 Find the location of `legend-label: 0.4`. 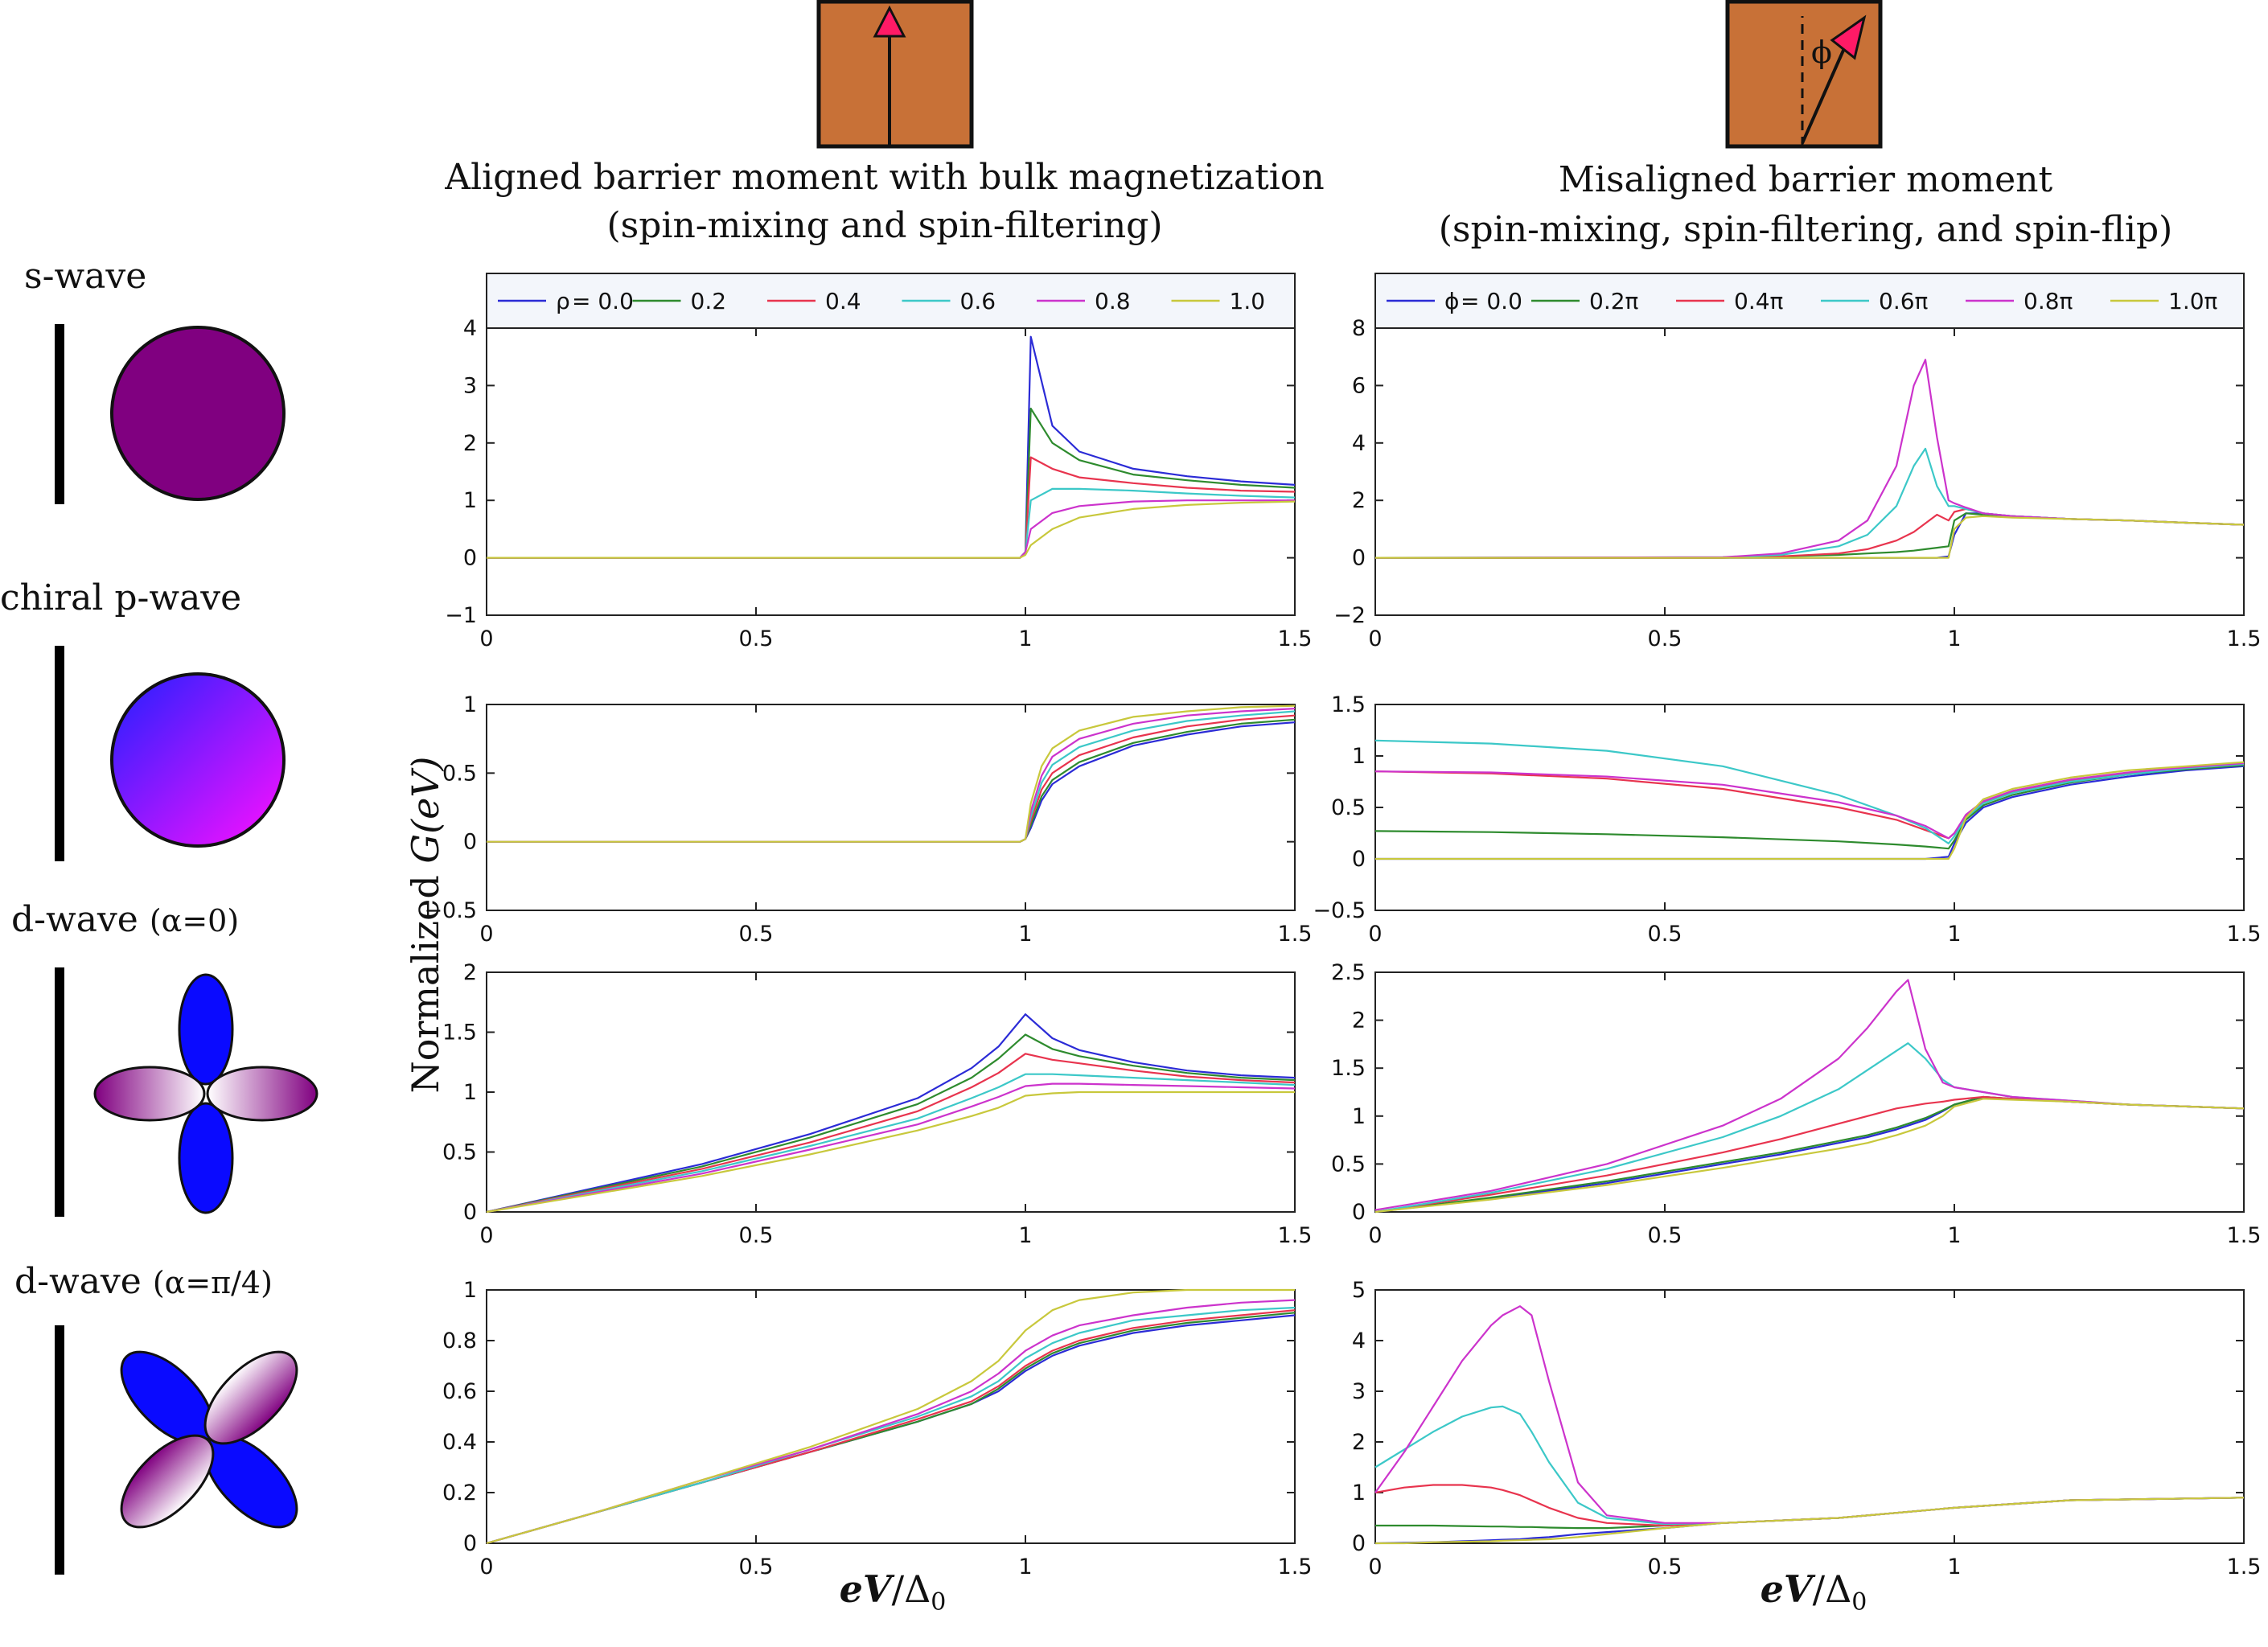

legend-label: 0.4 is located at coordinates (843, 301).